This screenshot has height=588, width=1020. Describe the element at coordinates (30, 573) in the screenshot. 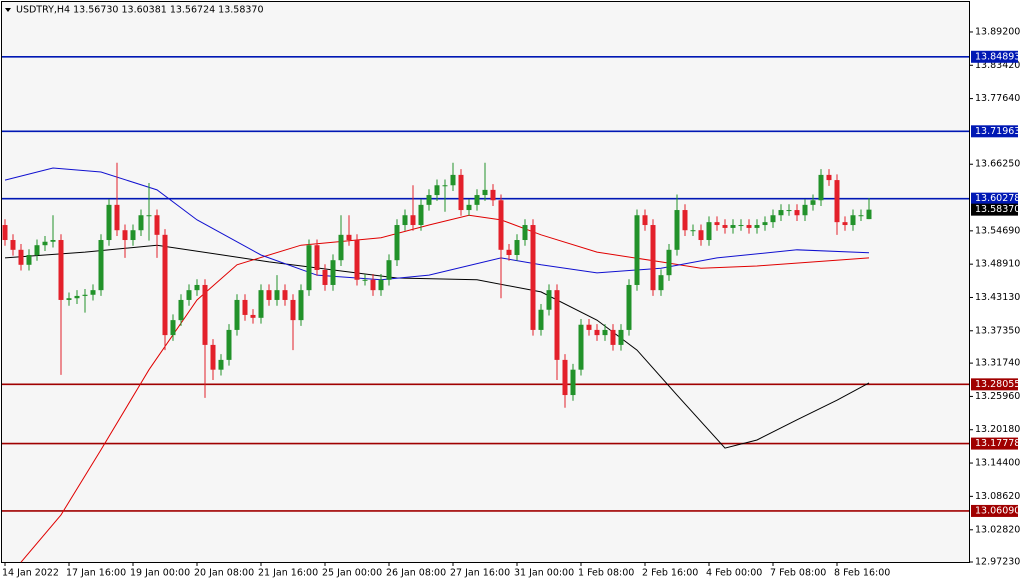

I see `x-tick-label: 14 Jan 2022` at that location.